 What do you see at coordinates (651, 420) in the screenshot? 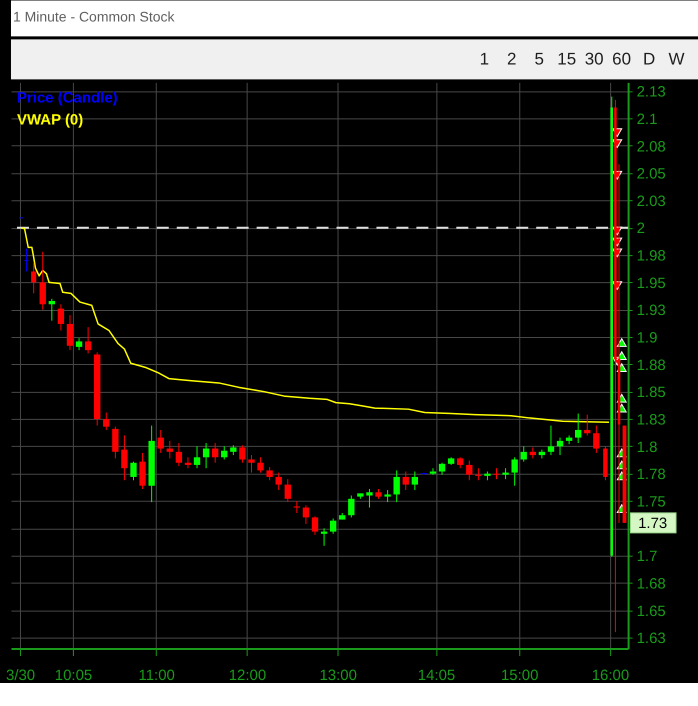
I see `y-tick-label: 1.83` at bounding box center [651, 420].